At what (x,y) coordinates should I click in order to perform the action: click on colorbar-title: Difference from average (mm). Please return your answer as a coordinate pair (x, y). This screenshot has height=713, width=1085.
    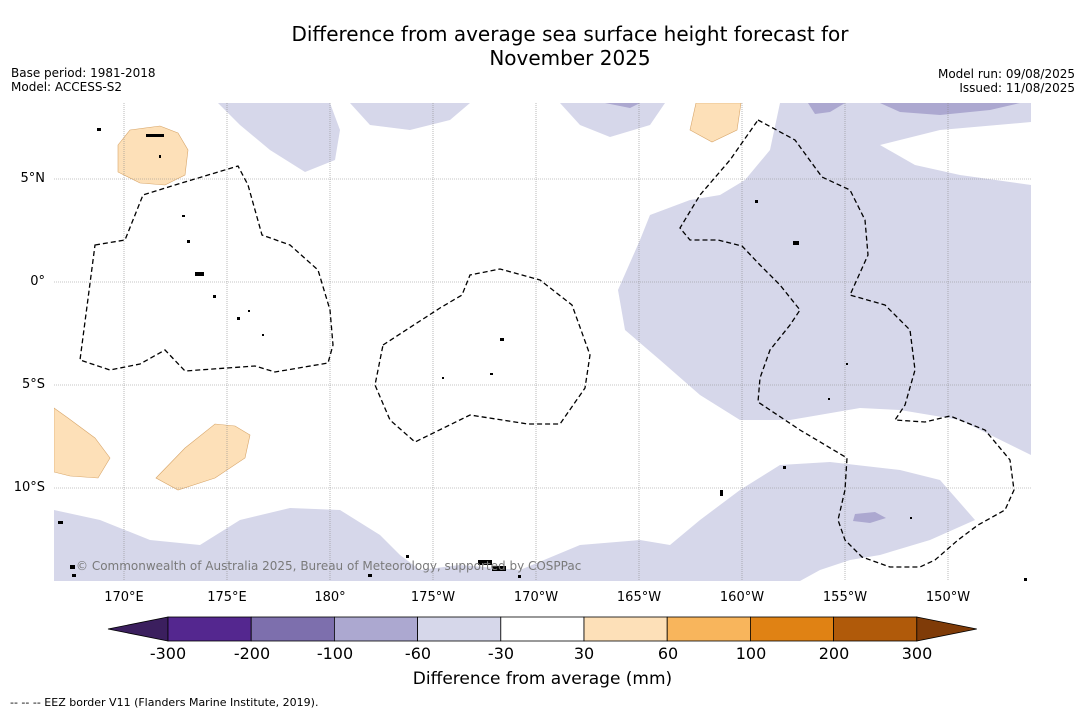
    Looking at the image, I should click on (542, 679).